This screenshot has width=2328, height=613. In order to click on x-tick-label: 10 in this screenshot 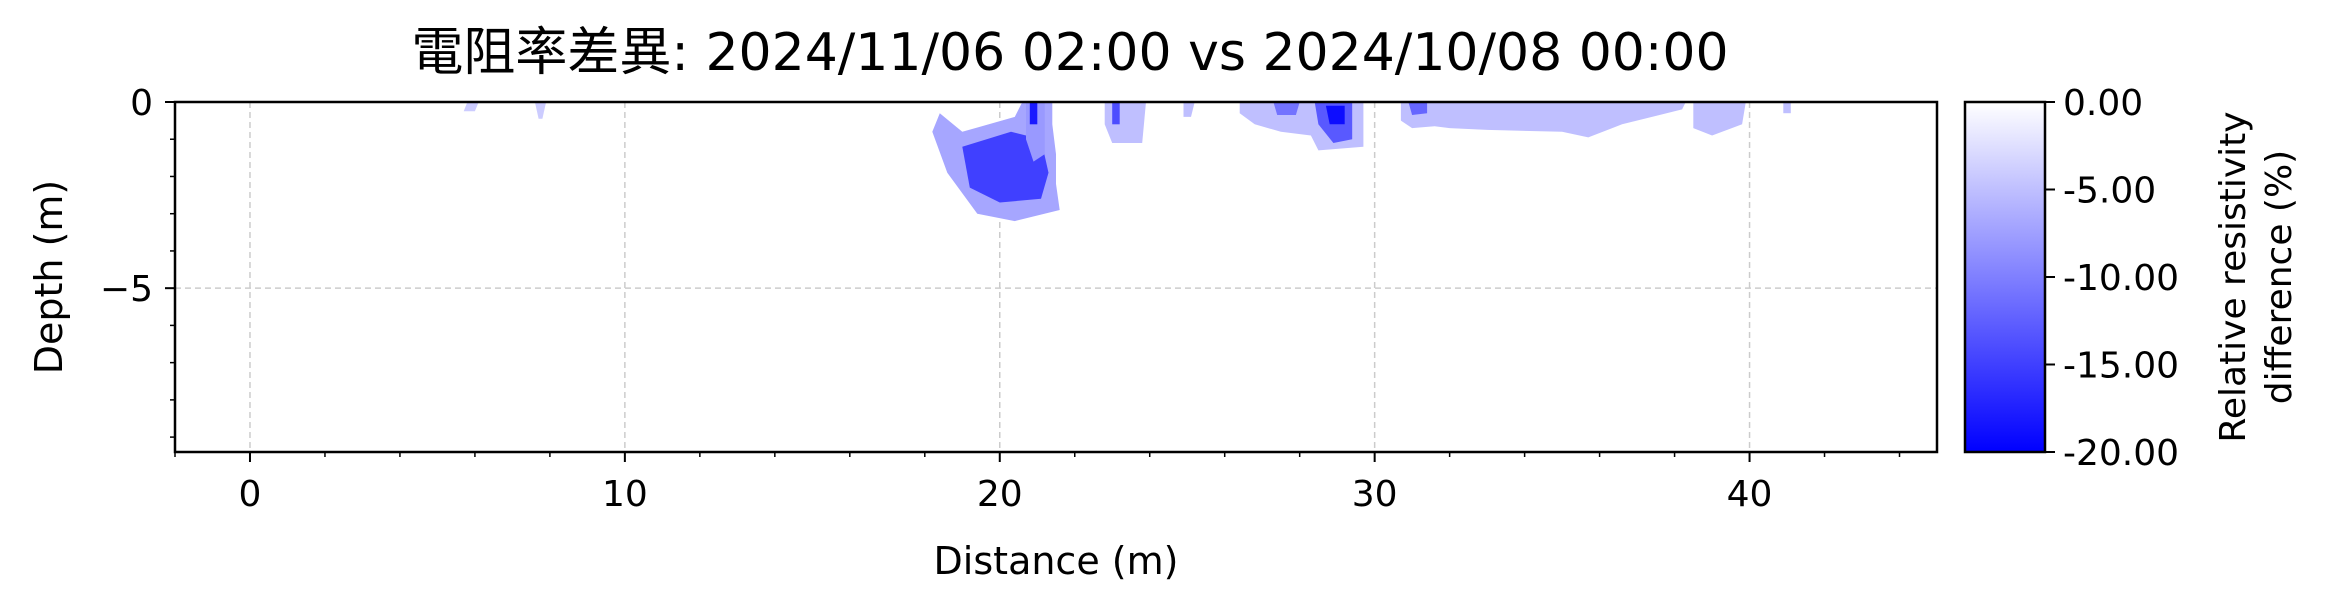, I will do `click(625, 494)`.